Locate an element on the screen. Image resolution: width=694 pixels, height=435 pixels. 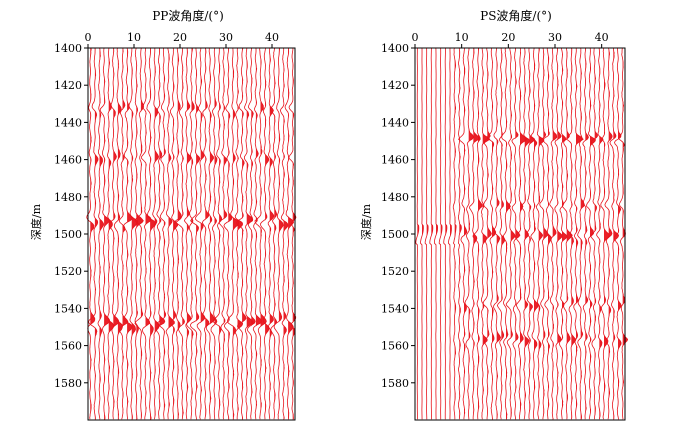
pp-y-tick-label: 1540 is located at coordinates (68, 308).